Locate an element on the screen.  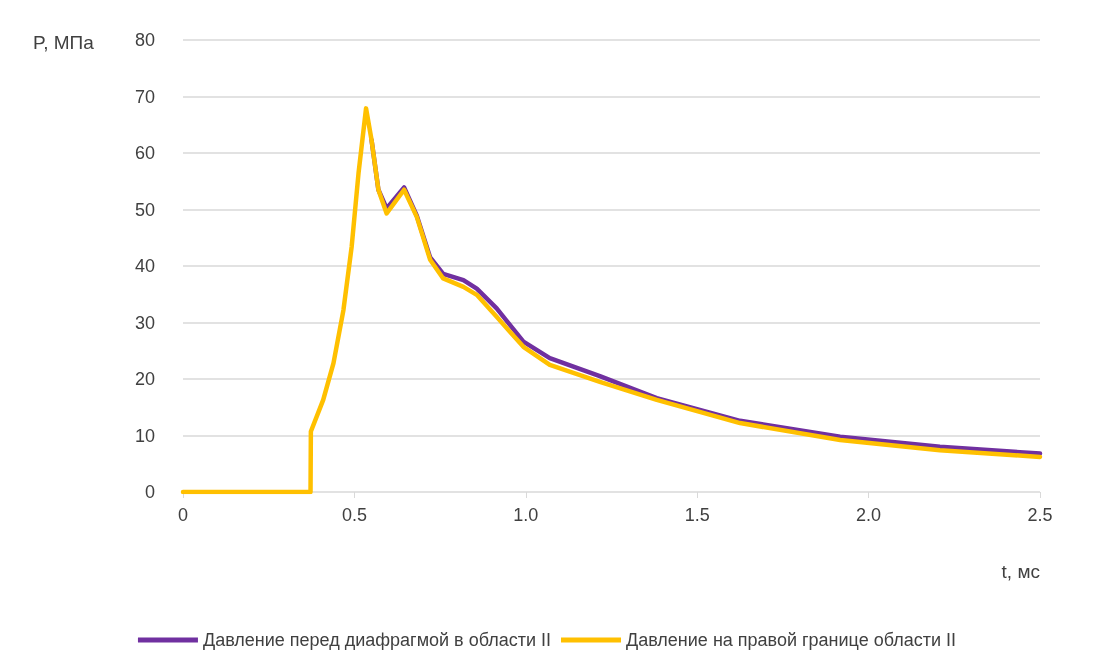
y-tick-label: 0 is located at coordinates (149, 492).